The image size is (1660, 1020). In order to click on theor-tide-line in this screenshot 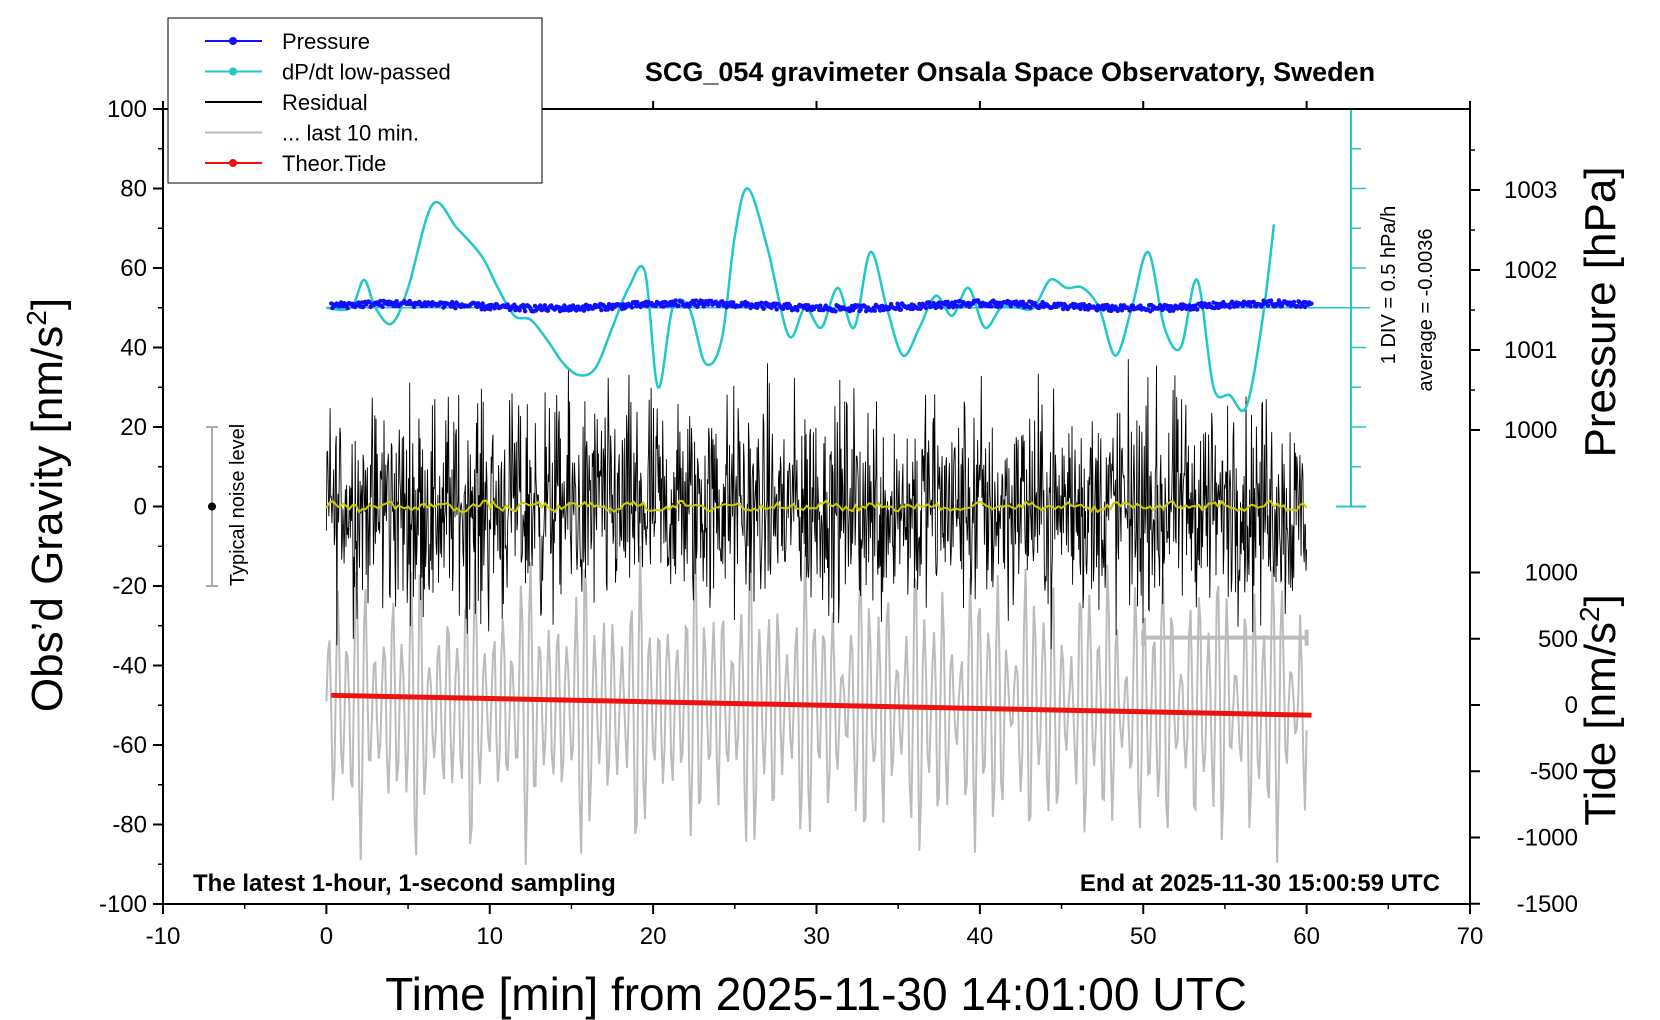, I will do `click(821, 705)`.